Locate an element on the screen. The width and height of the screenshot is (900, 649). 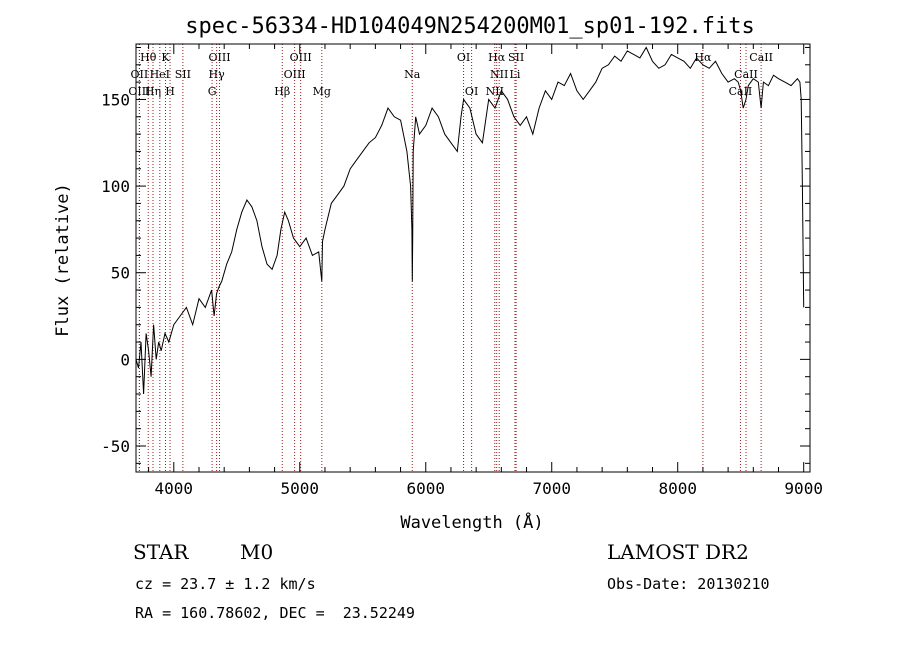
line-marker-label: CaII is located at coordinates (761, 57).